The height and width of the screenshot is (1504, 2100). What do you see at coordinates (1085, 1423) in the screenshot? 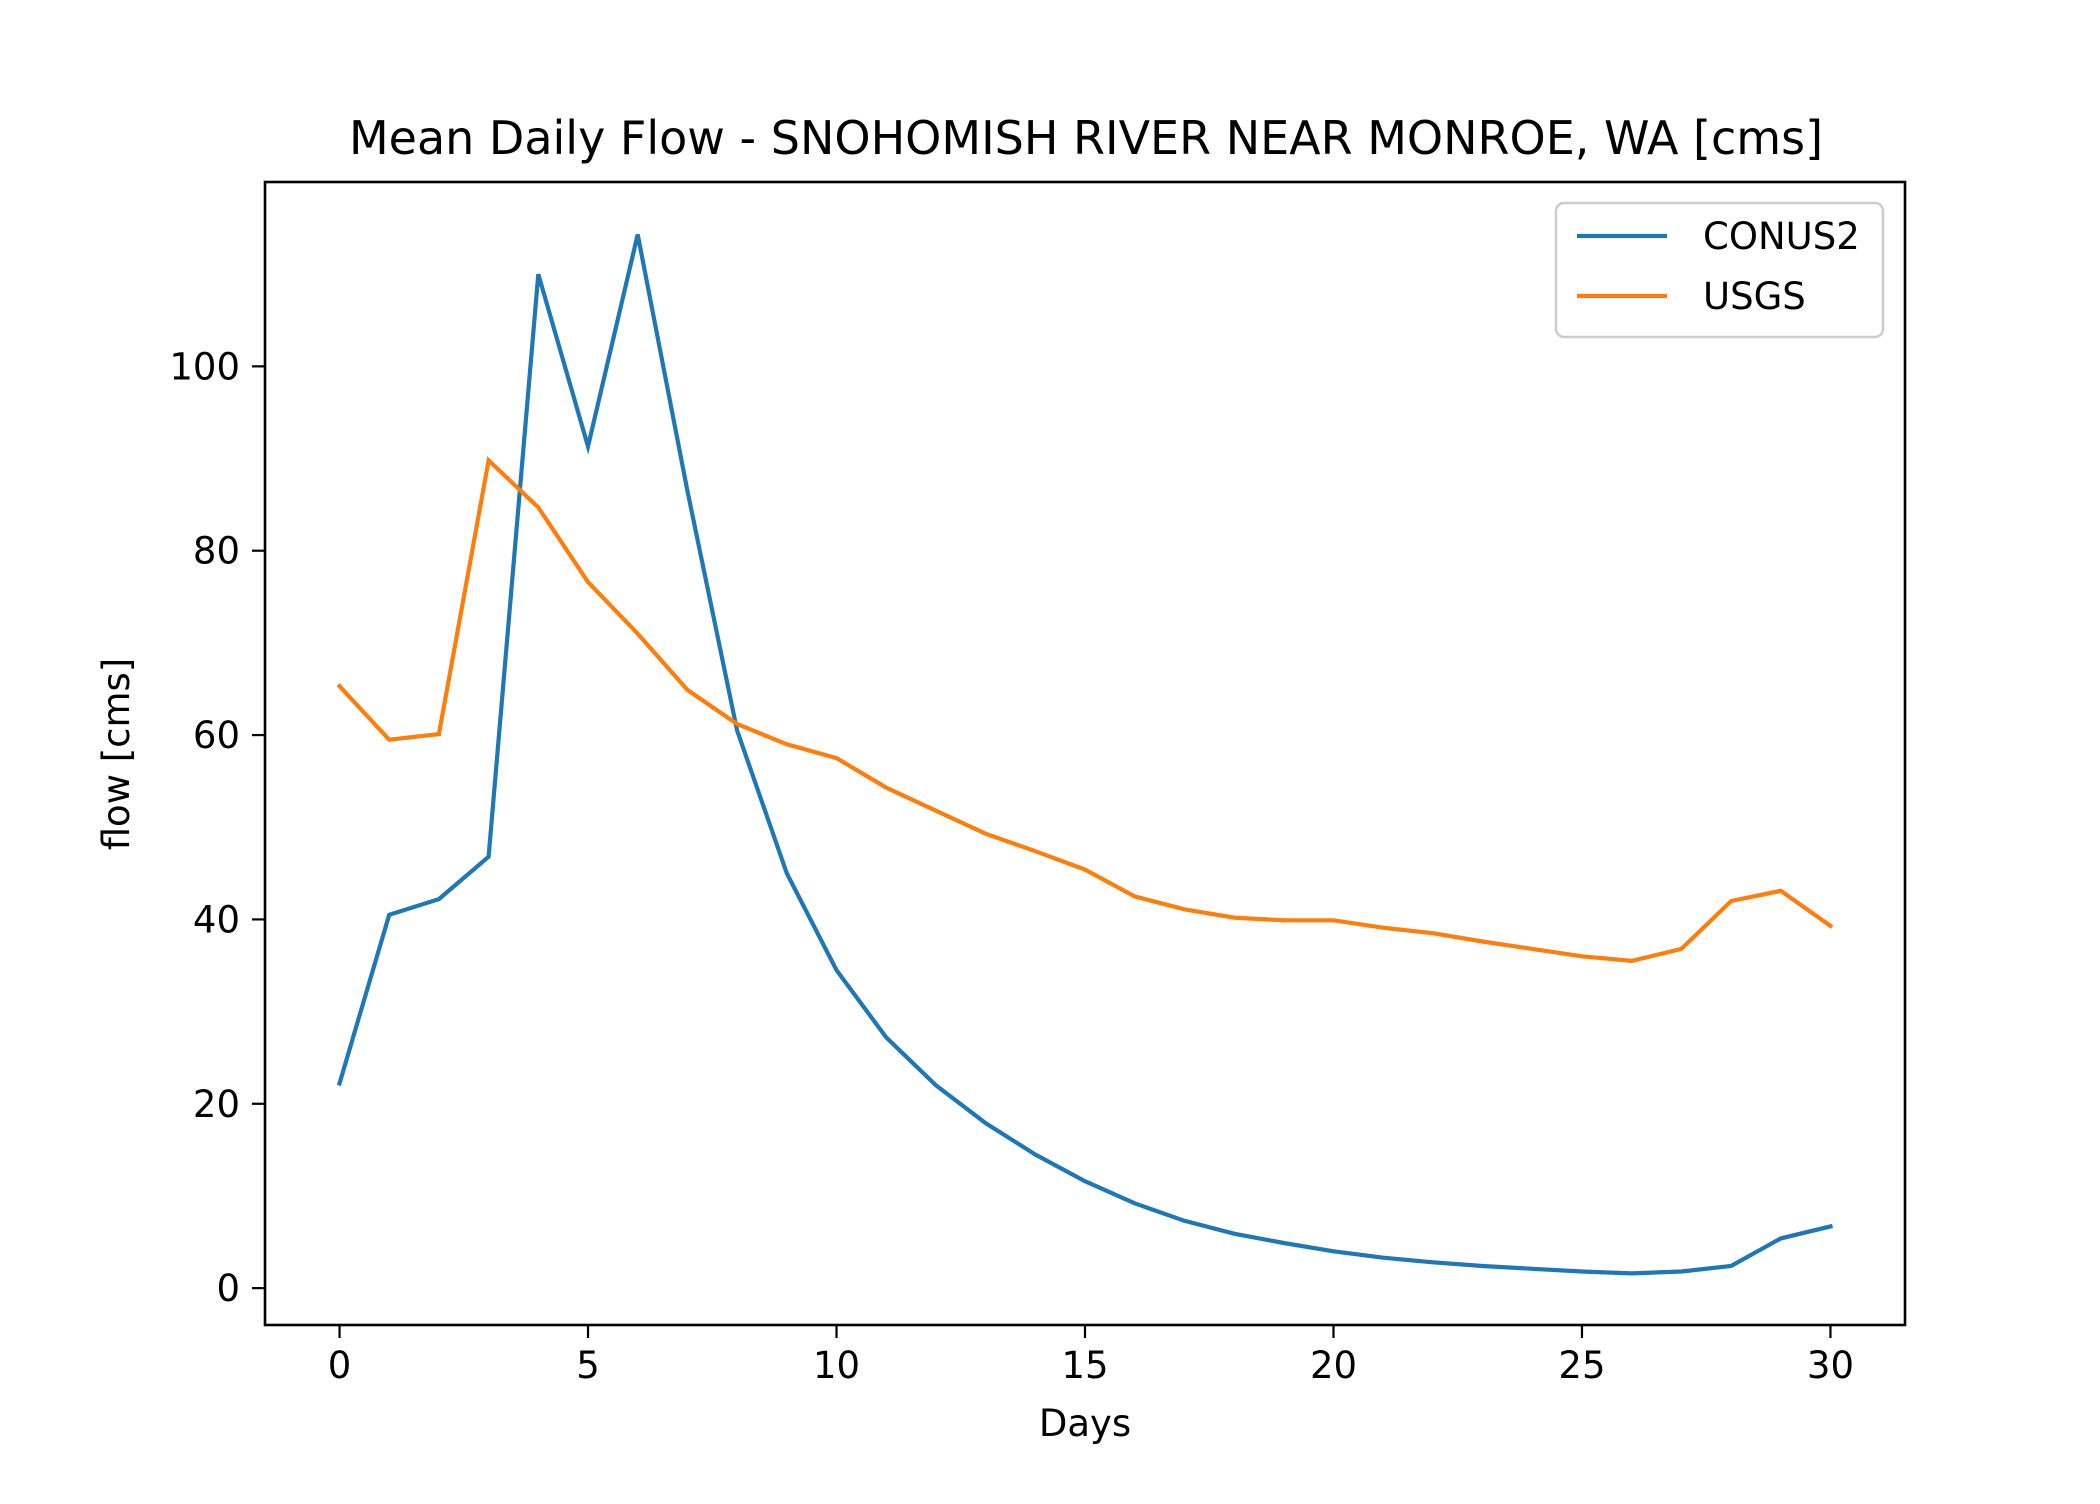
I see `x-axis-label: Days` at bounding box center [1085, 1423].